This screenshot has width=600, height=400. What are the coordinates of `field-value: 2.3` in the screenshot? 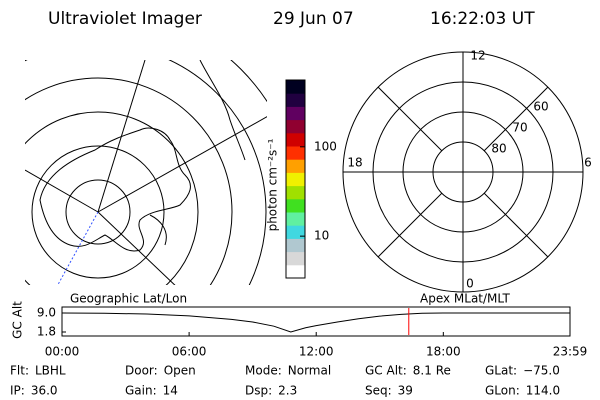 It's located at (287, 391).